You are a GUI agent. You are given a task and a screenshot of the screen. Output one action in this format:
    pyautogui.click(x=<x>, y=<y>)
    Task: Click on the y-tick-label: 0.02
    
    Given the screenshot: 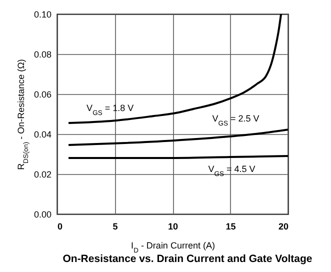 What is the action you would take?
    pyautogui.click(x=43, y=175)
    